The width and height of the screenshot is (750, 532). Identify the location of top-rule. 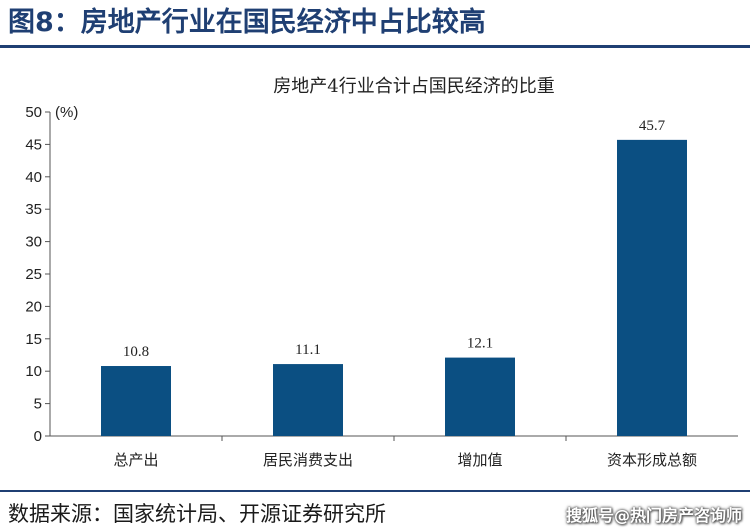
(375, 46).